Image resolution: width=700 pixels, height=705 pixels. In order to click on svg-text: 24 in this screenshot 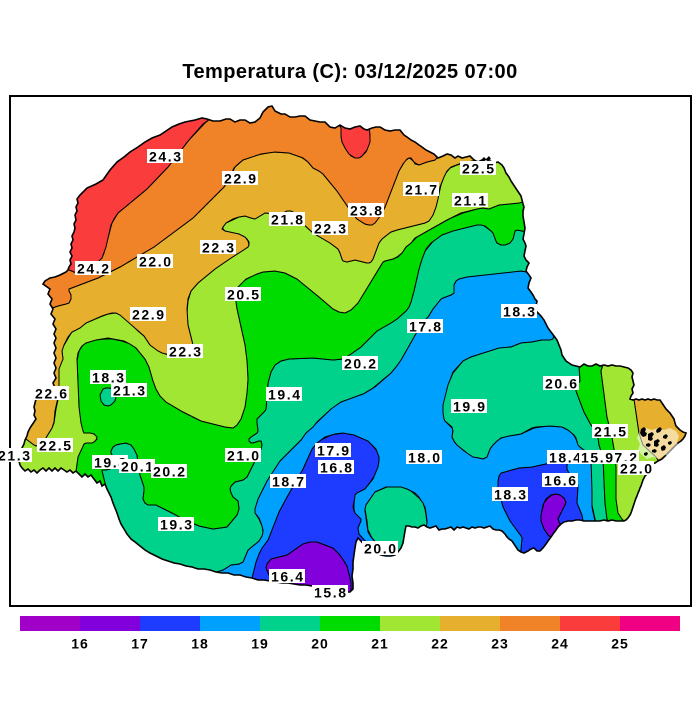, I will do `click(560, 644)`.